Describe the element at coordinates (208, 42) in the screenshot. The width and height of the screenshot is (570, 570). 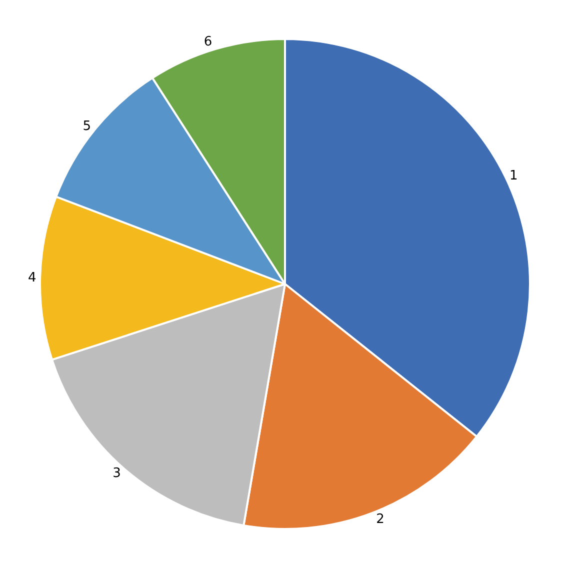
I see `slice-label: 6` at that location.